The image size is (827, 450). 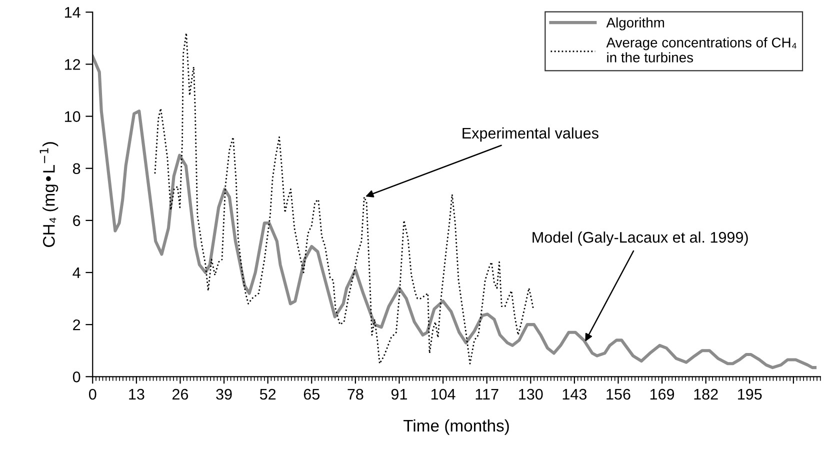 What do you see at coordinates (312, 394) in the screenshot?
I see `x-tick-label: 65` at bounding box center [312, 394].